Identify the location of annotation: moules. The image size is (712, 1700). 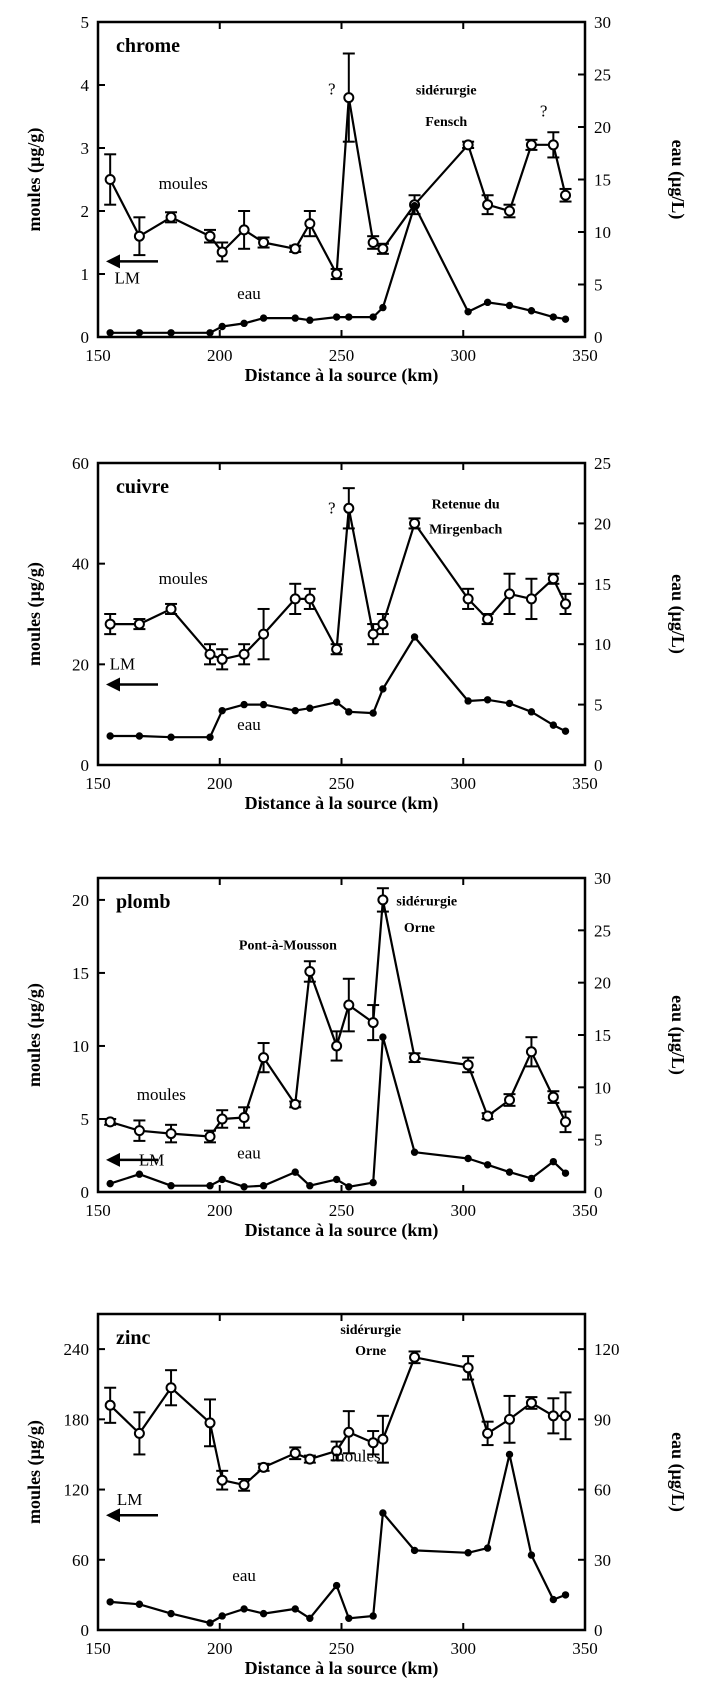
(356, 1455).